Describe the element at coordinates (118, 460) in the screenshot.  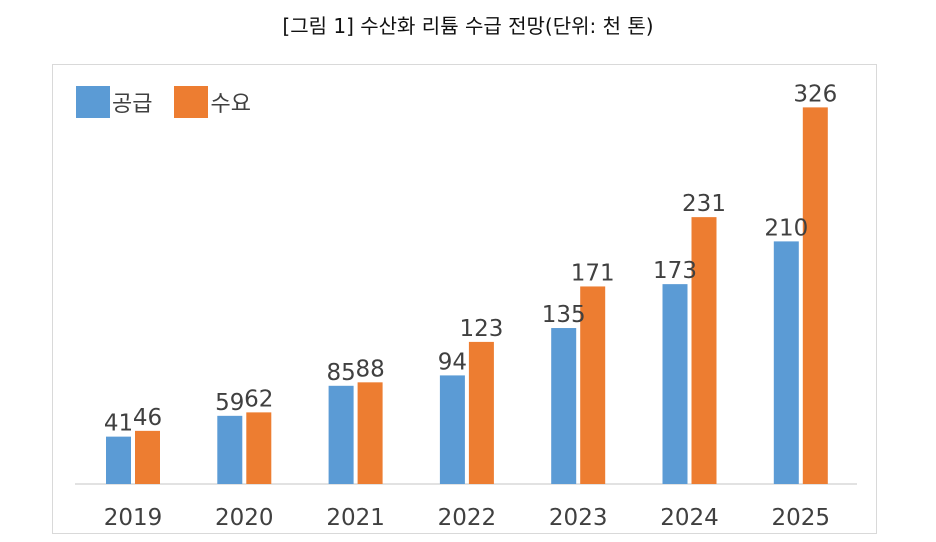
I see `bar-supply-2019` at that location.